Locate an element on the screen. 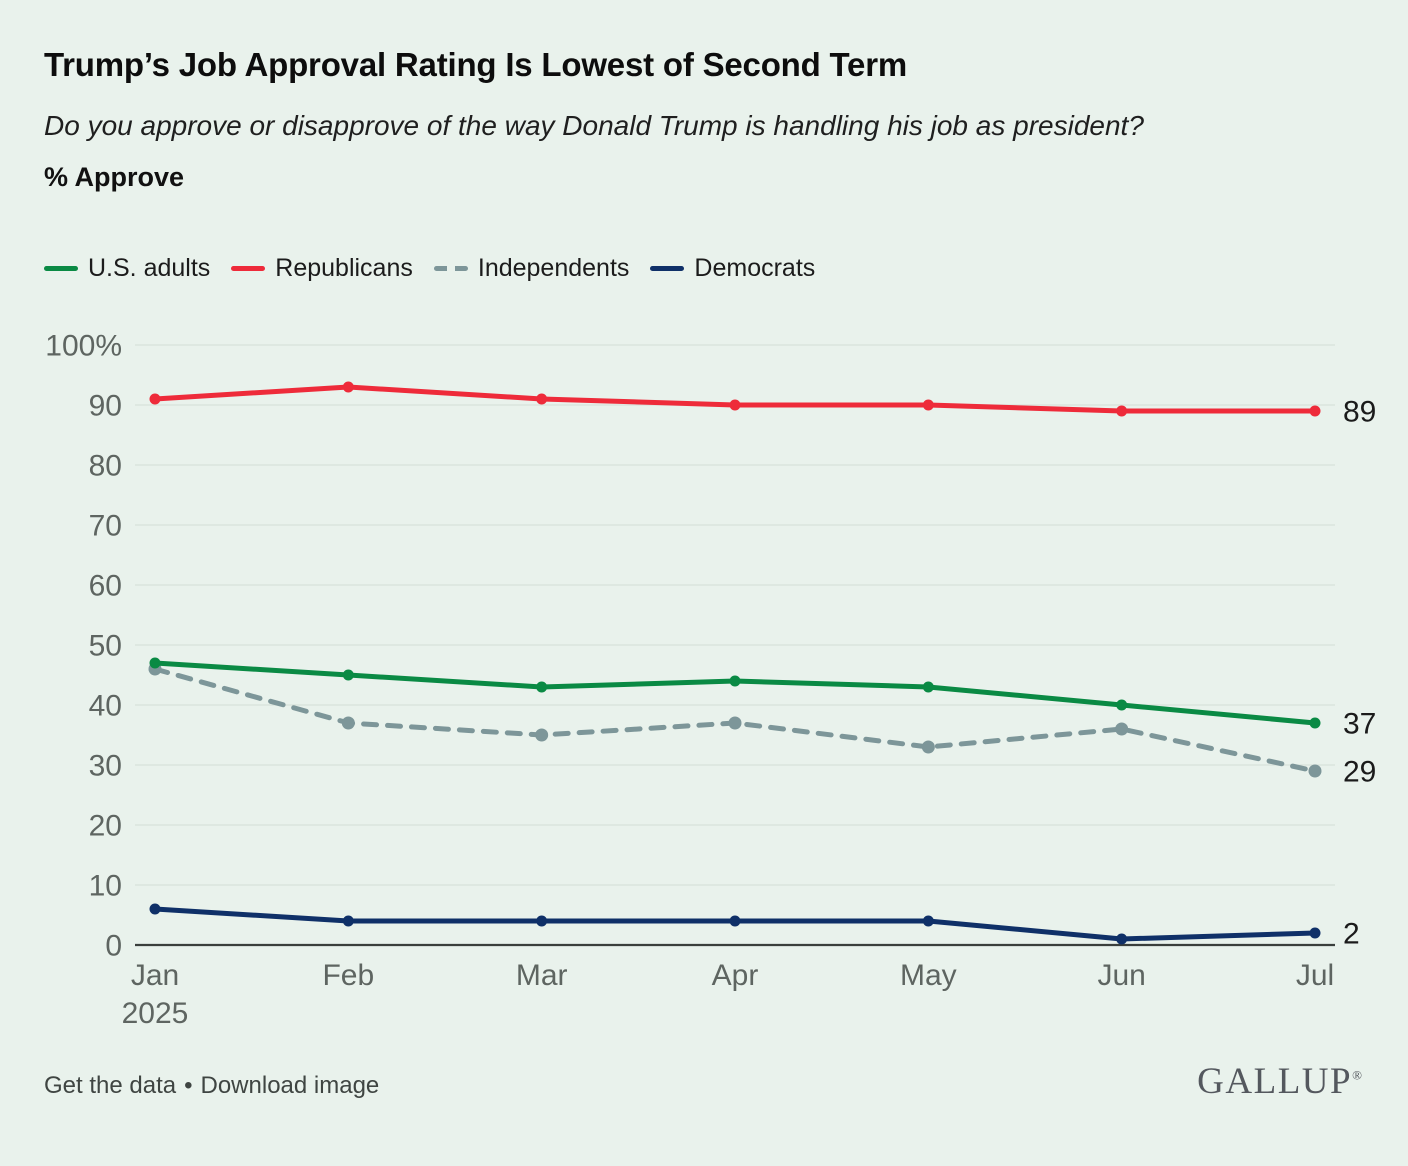 This screenshot has width=1408, height=1166. legend-item-us-adults: U.S. adults is located at coordinates (127, 268).